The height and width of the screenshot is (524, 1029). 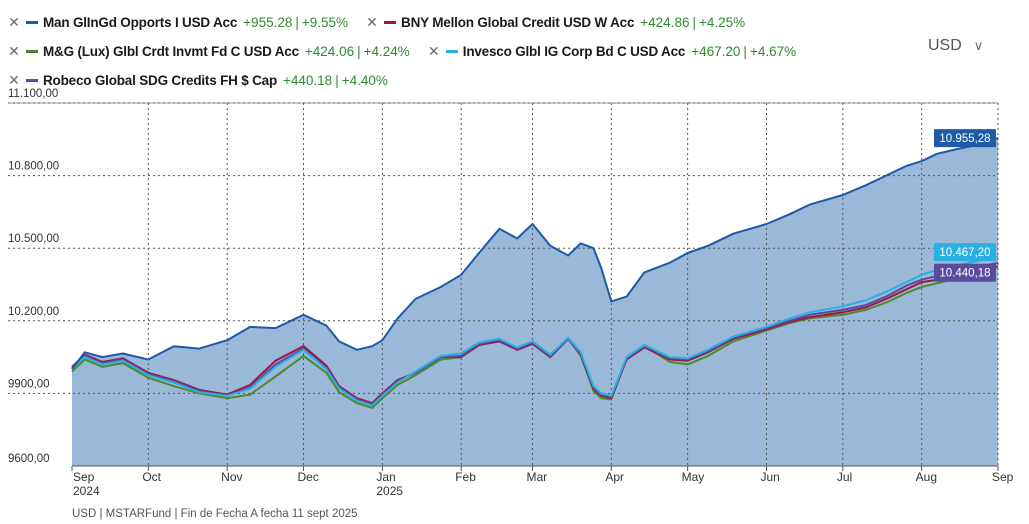 I want to click on x-tick-label: May, so click(x=693, y=477).